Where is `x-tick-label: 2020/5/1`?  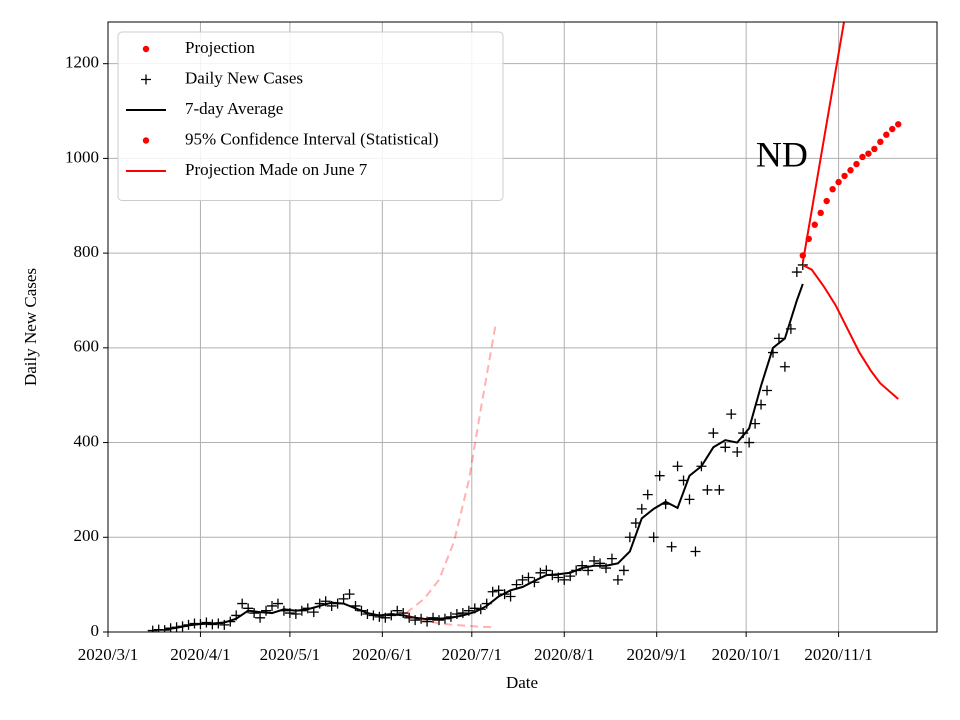 x-tick-label: 2020/5/1 is located at coordinates (290, 654).